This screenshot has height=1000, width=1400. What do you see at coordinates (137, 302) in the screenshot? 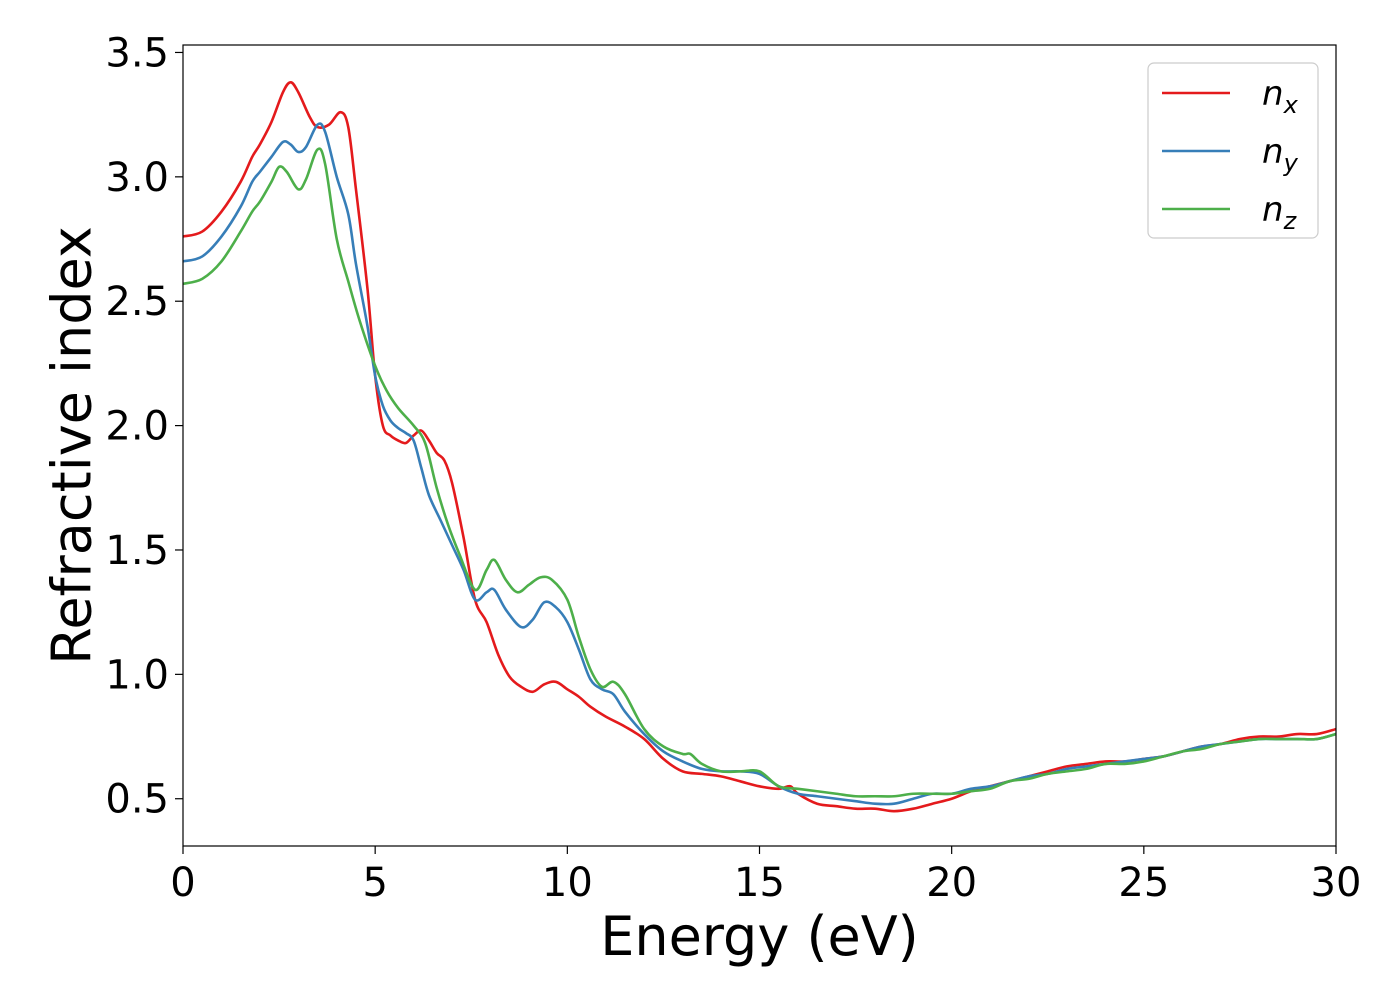
I see `y-tick-label: 2.5` at bounding box center [137, 302].